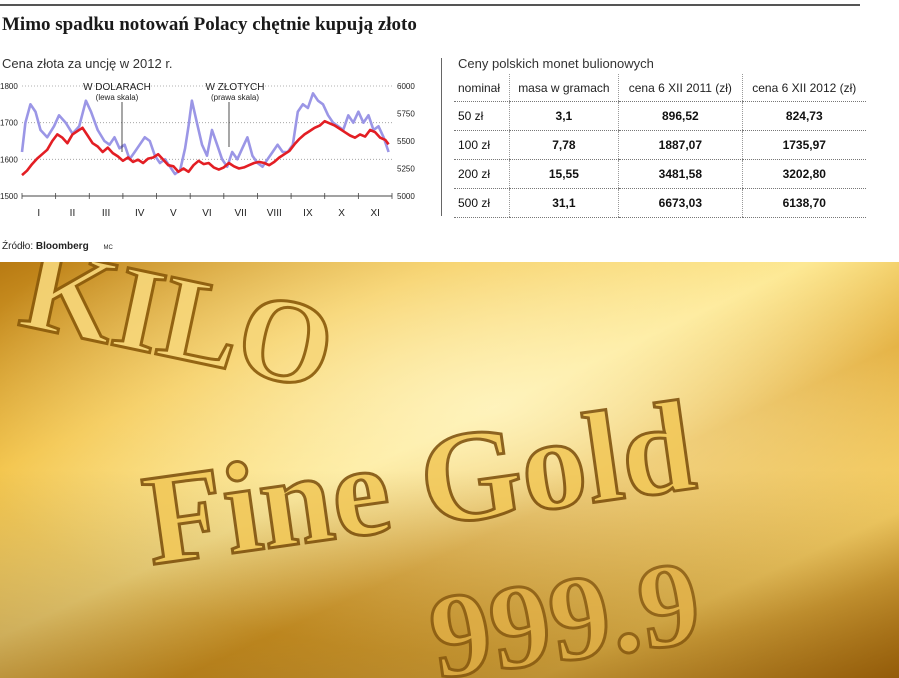 The height and width of the screenshot is (678, 899). I want to click on table-row: 50 zł 3,1 896,52 824,73, so click(660, 116).